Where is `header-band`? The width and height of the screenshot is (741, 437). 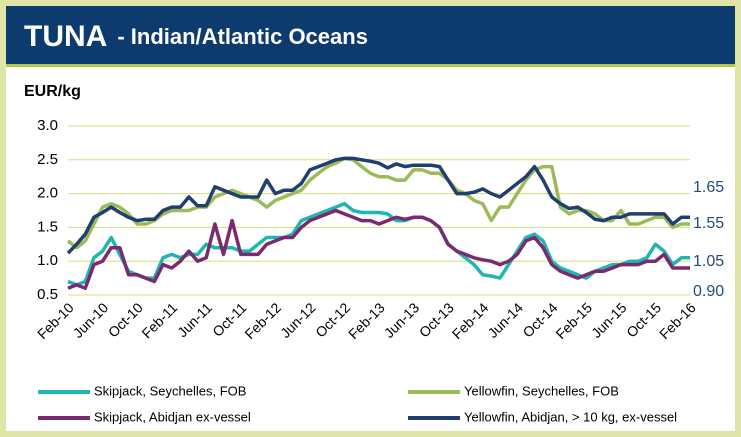 header-band is located at coordinates (370, 35).